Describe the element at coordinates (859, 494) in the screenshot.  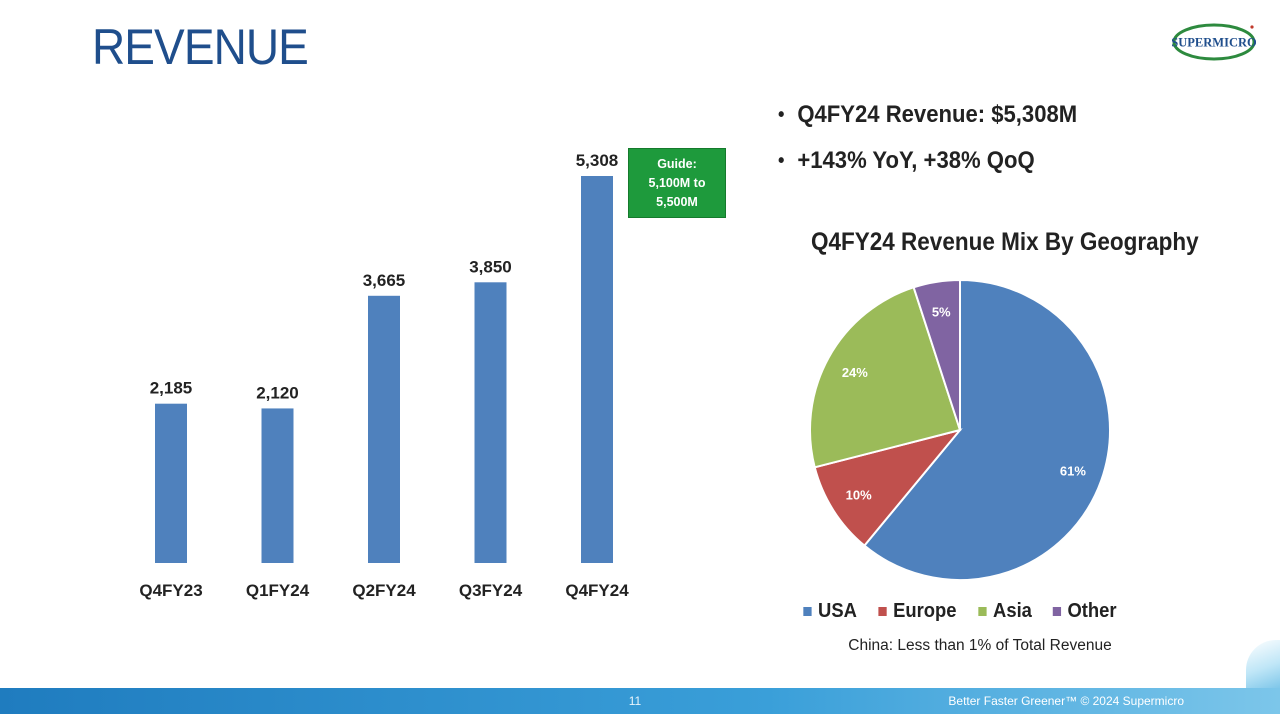
I see `pie-slice-label: 10%` at that location.